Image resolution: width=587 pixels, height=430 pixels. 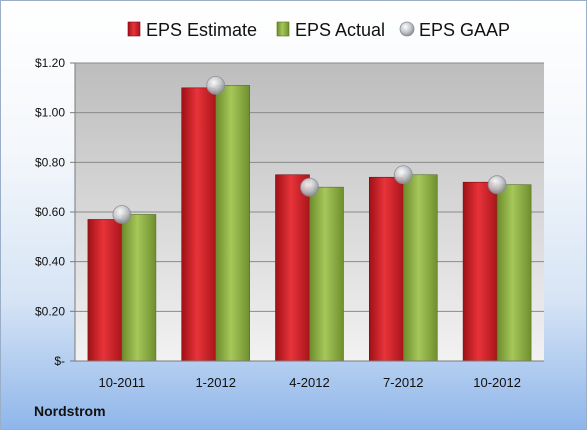 What do you see at coordinates (201, 30) in the screenshot?
I see `legend-label: EPS Estimate` at bounding box center [201, 30].